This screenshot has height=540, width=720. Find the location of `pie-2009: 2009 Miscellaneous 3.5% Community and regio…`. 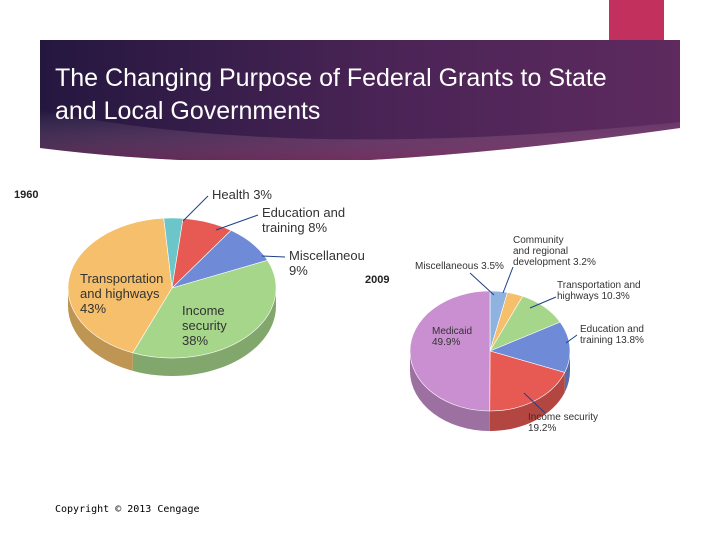

pie-2009: 2009 Miscellaneous 3.5% Community and regio… is located at coordinates (504, 334).